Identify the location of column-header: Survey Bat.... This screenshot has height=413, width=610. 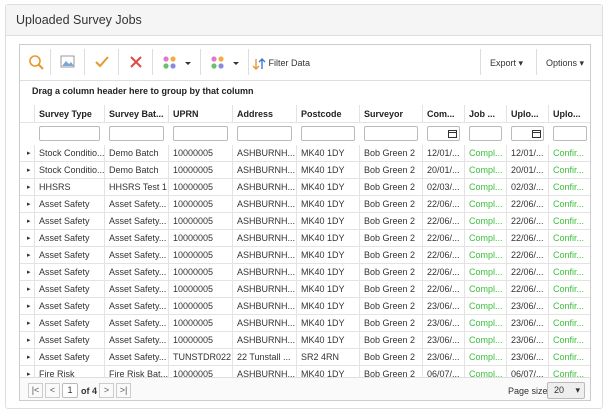
(137, 114).